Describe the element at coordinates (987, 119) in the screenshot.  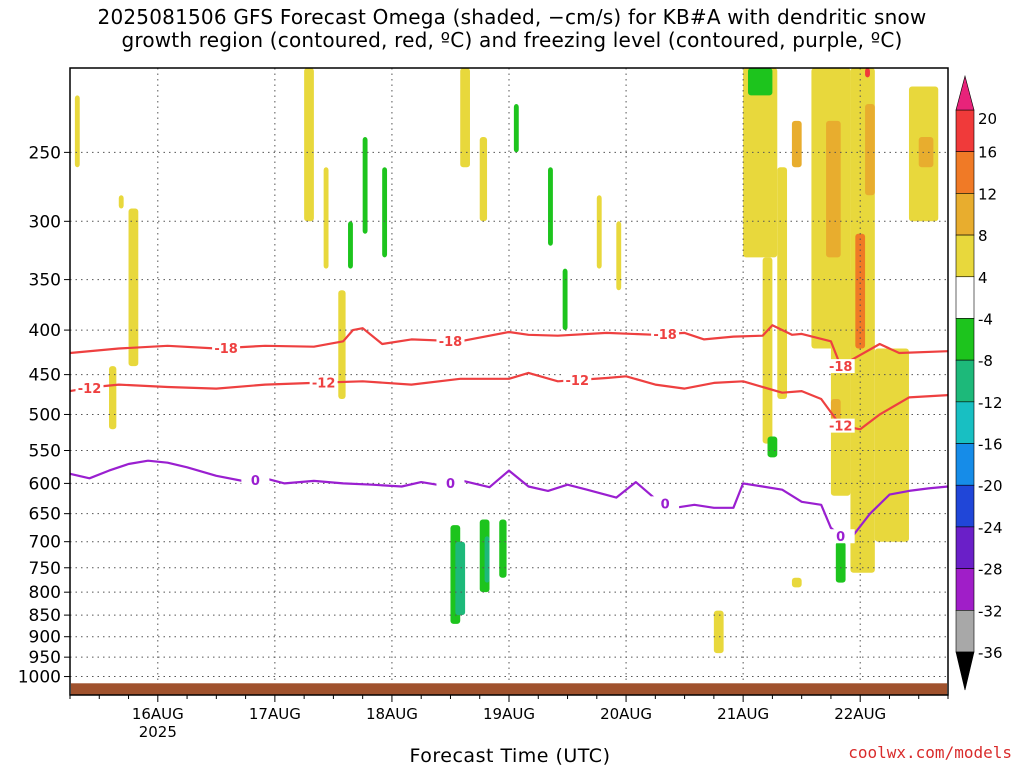
I see `colorbar-label: 20` at that location.